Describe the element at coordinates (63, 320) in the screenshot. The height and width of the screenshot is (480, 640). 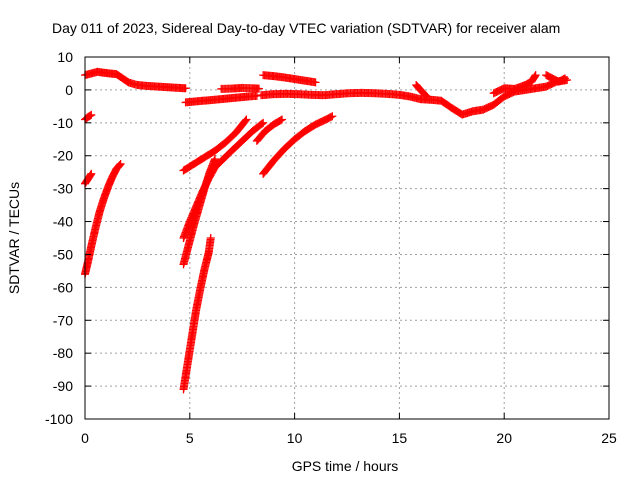
I see `y-tick-label: -70` at that location.